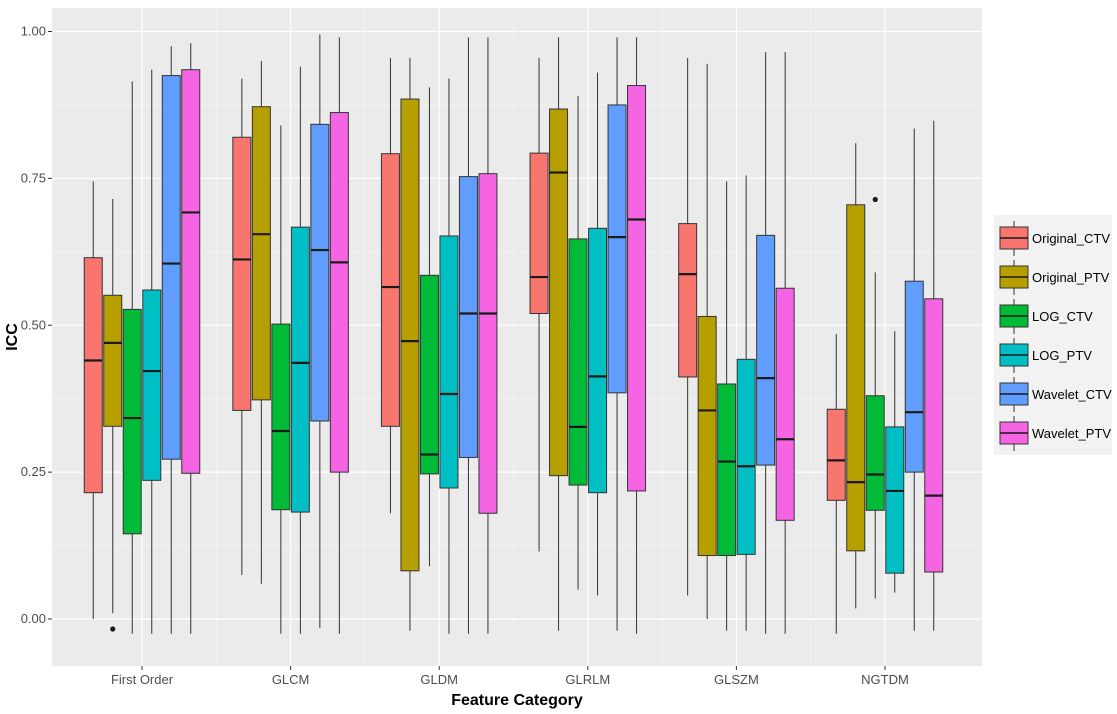 This screenshot has width=1117, height=714. What do you see at coordinates (1071, 238) in the screenshot?
I see `legend-label: Original_CTV` at bounding box center [1071, 238].